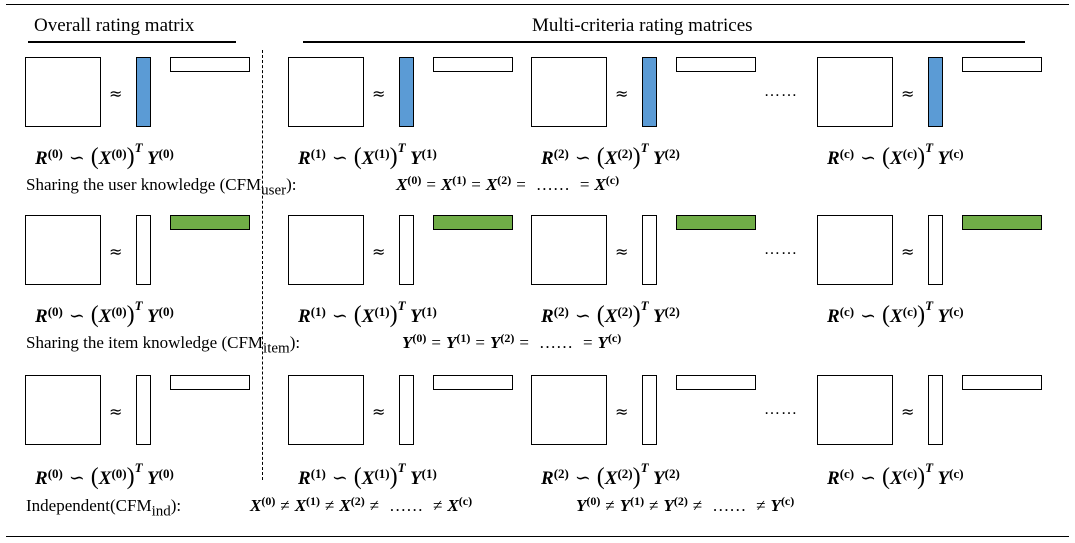  I want to click on sharing-label: Sharing the user knowledge (CFMuser):, so click(161, 187).